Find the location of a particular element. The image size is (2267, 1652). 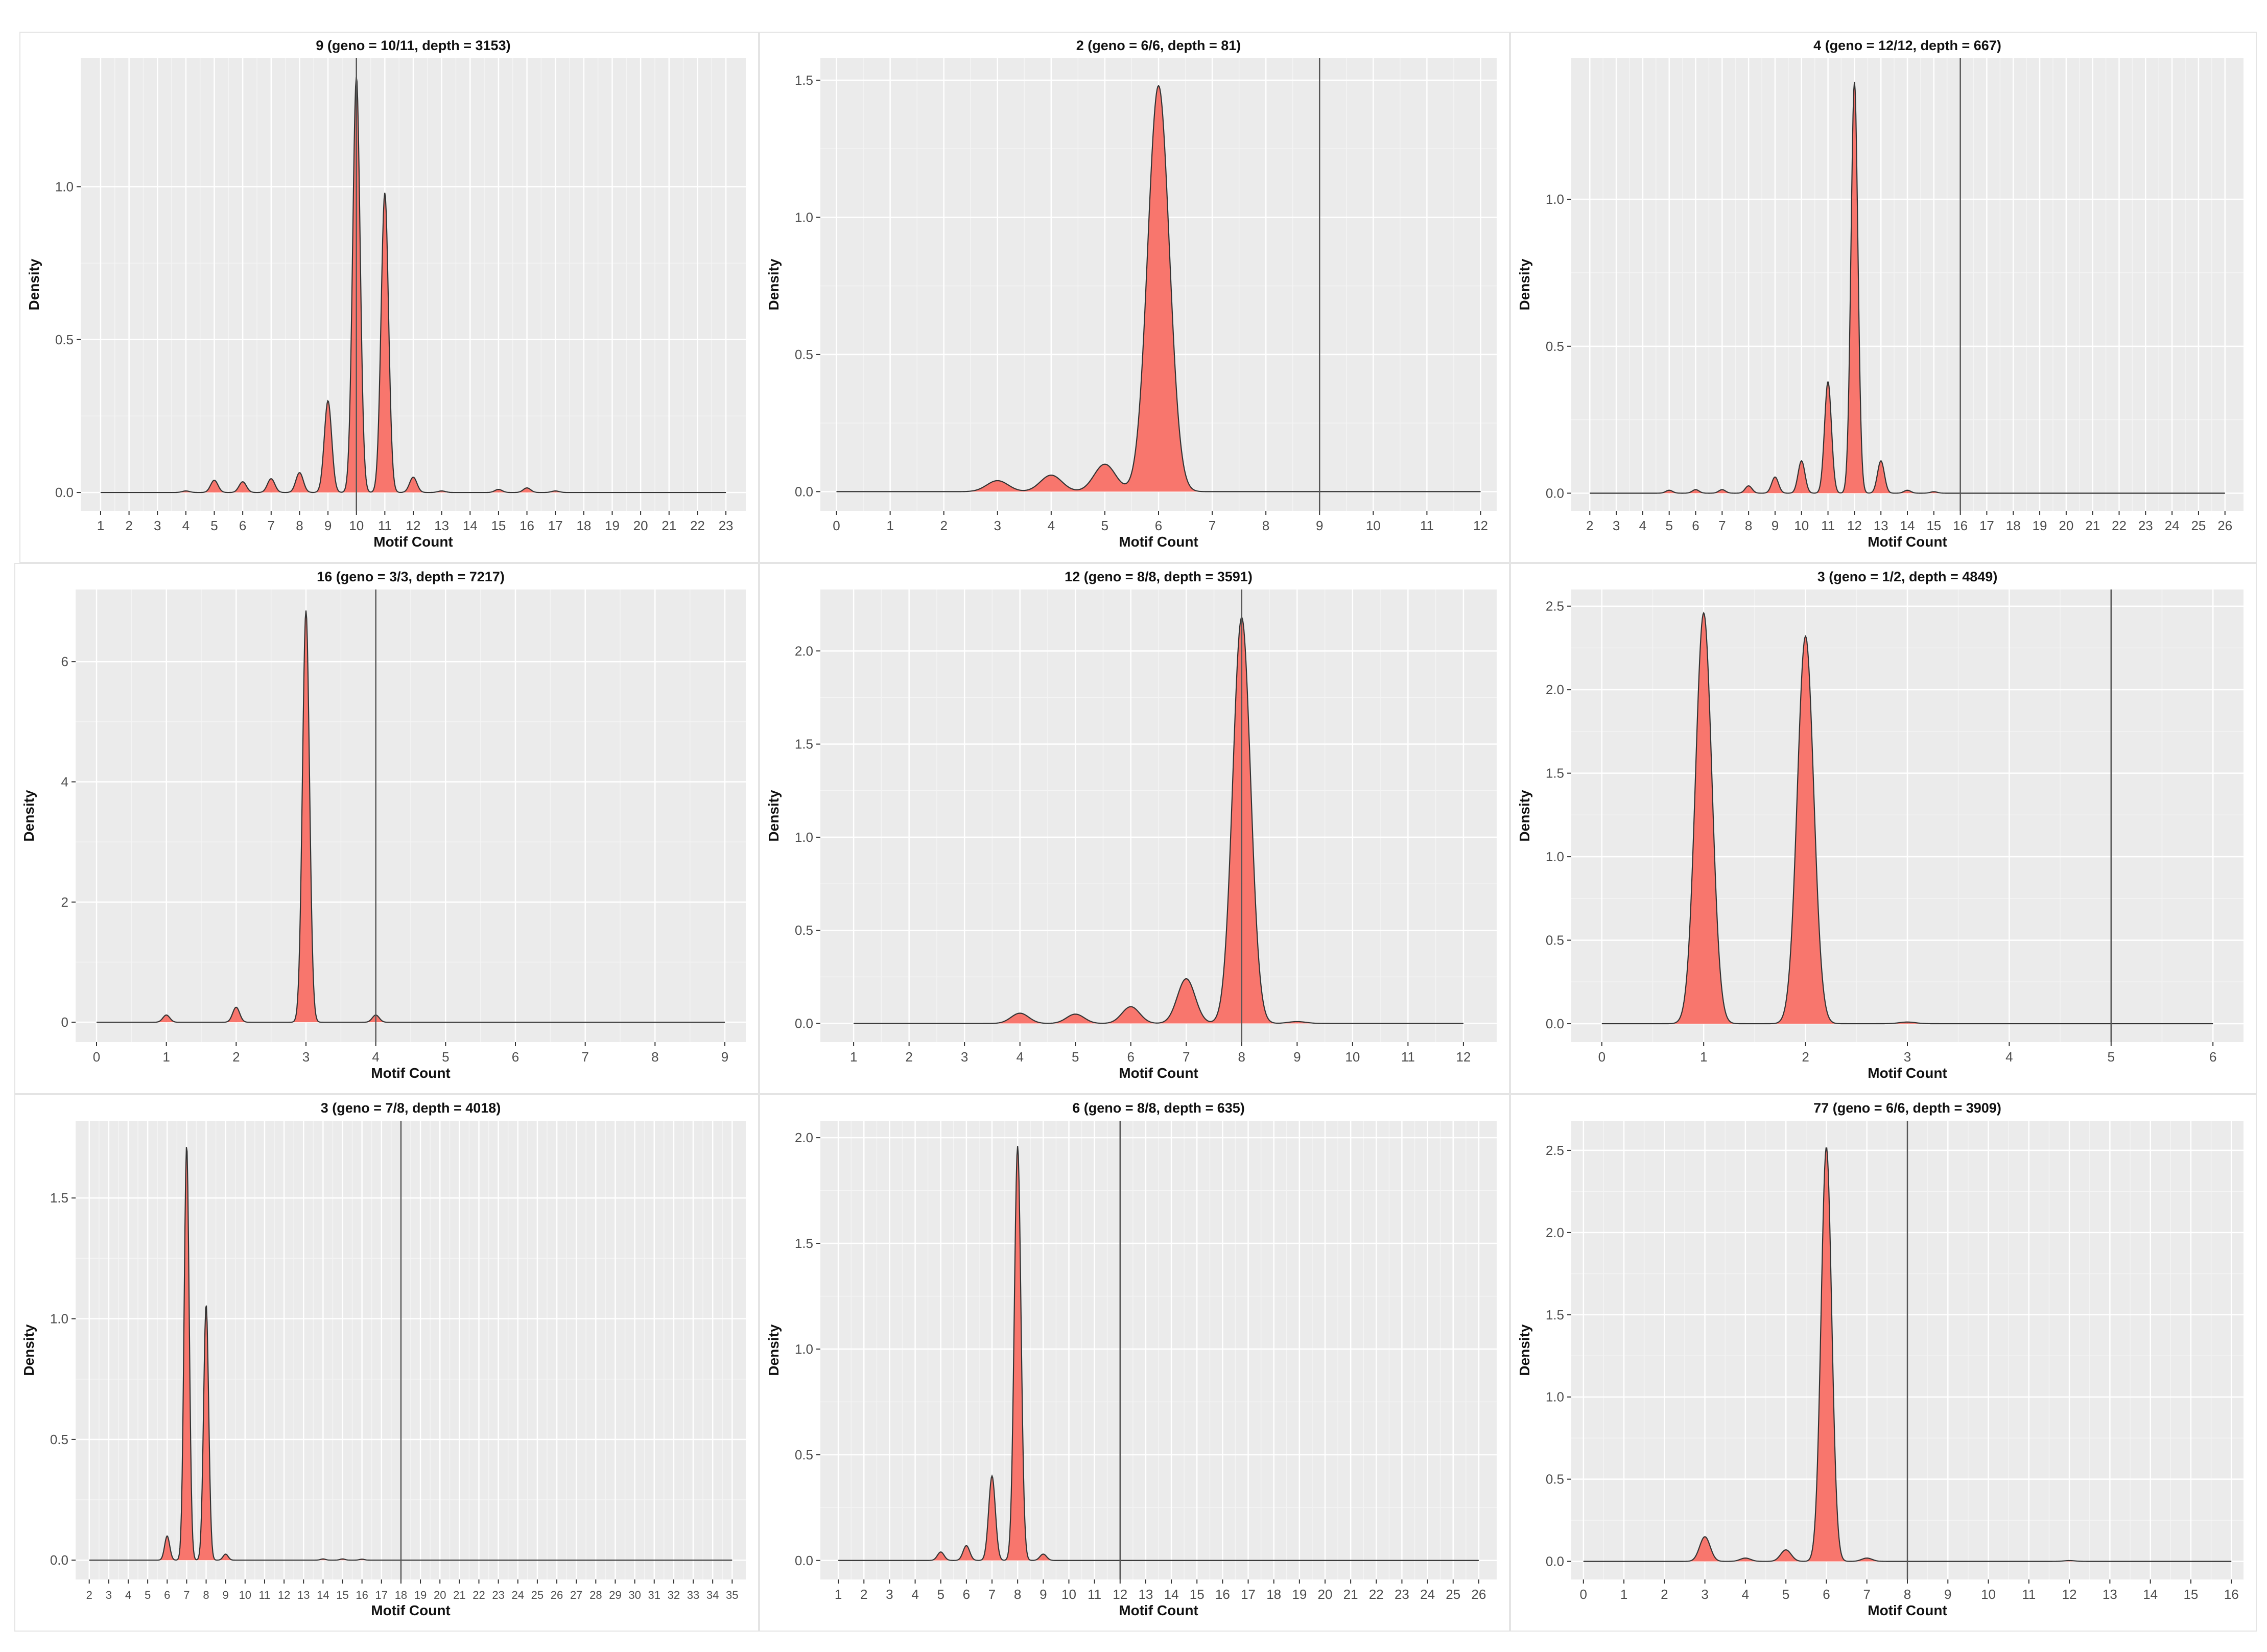

x-tick-label: 14 is located at coordinates (1907, 525).